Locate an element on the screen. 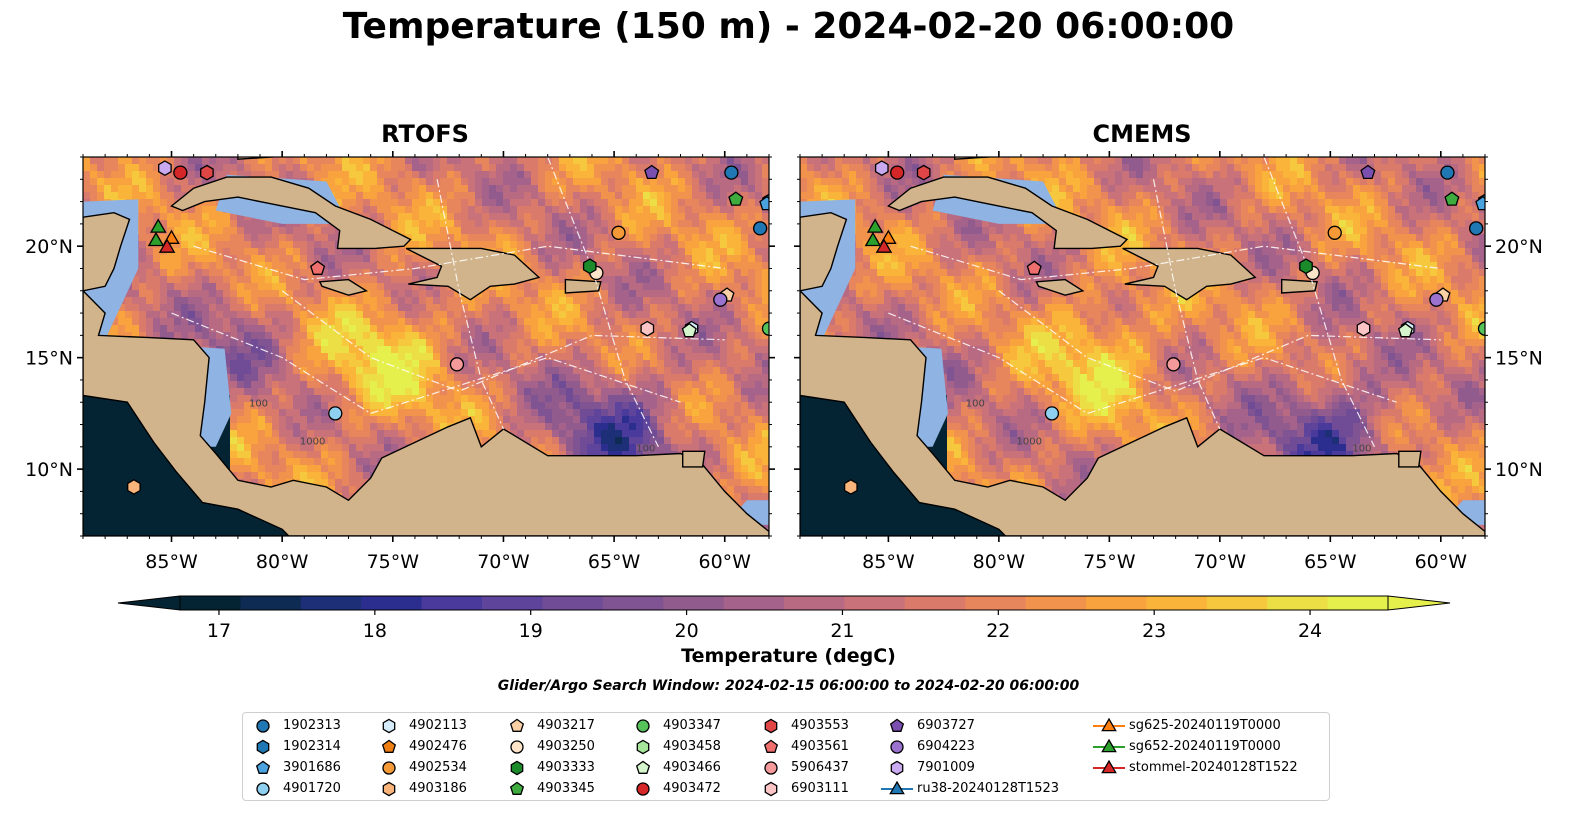 The image size is (1577, 827). panel-title-cmems: CMEMS is located at coordinates (1142, 134).